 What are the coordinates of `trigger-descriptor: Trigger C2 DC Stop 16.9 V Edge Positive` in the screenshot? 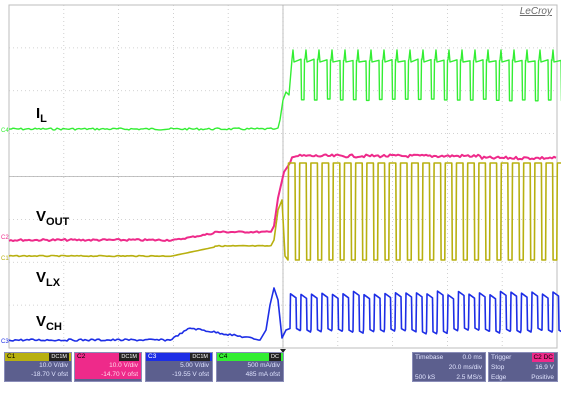 It's located at (523, 367).